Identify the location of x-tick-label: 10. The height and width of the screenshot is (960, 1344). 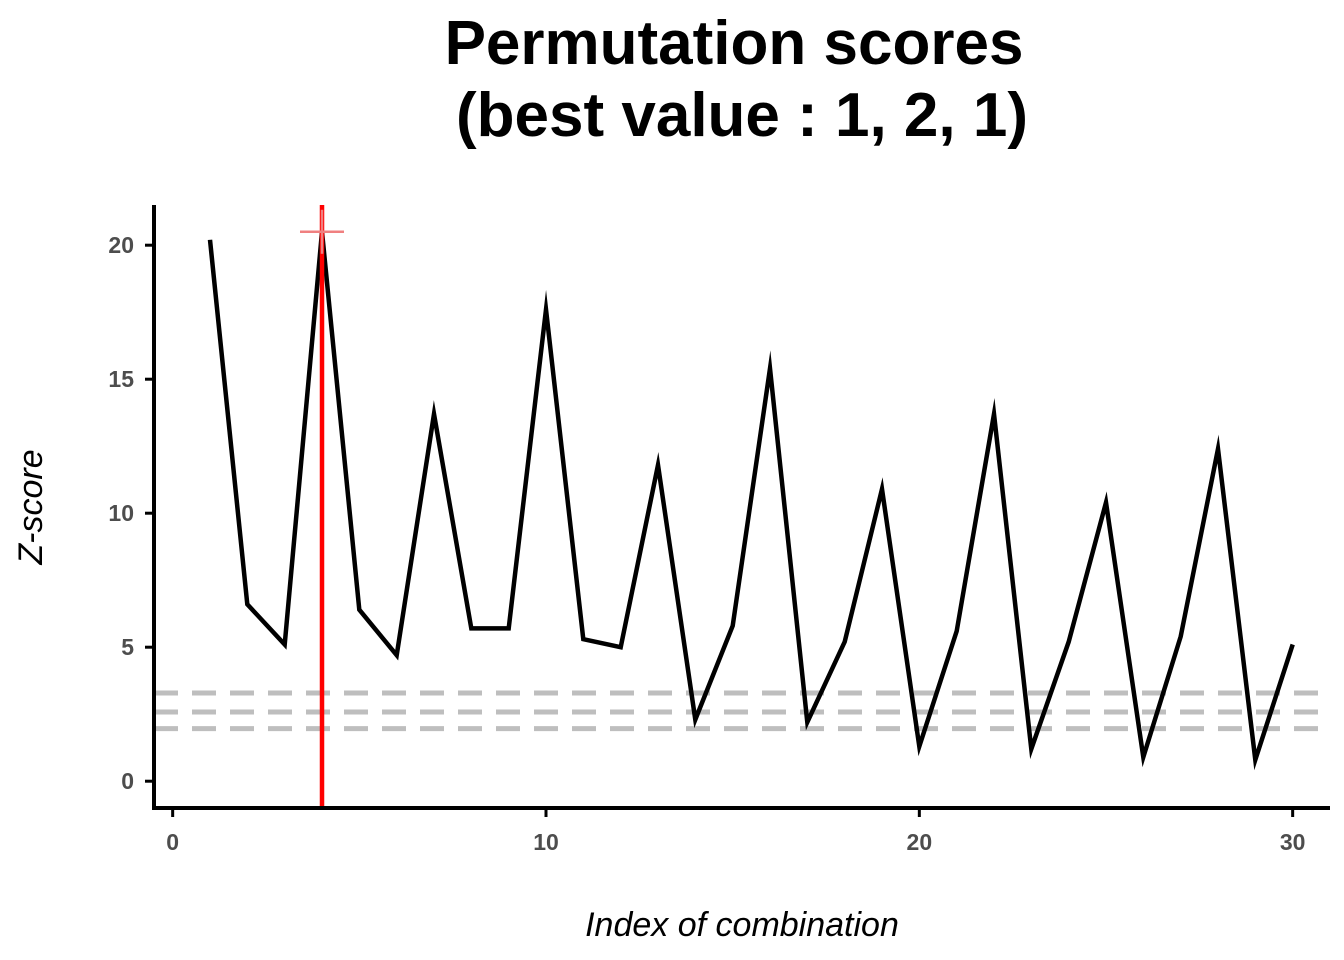
(546, 842).